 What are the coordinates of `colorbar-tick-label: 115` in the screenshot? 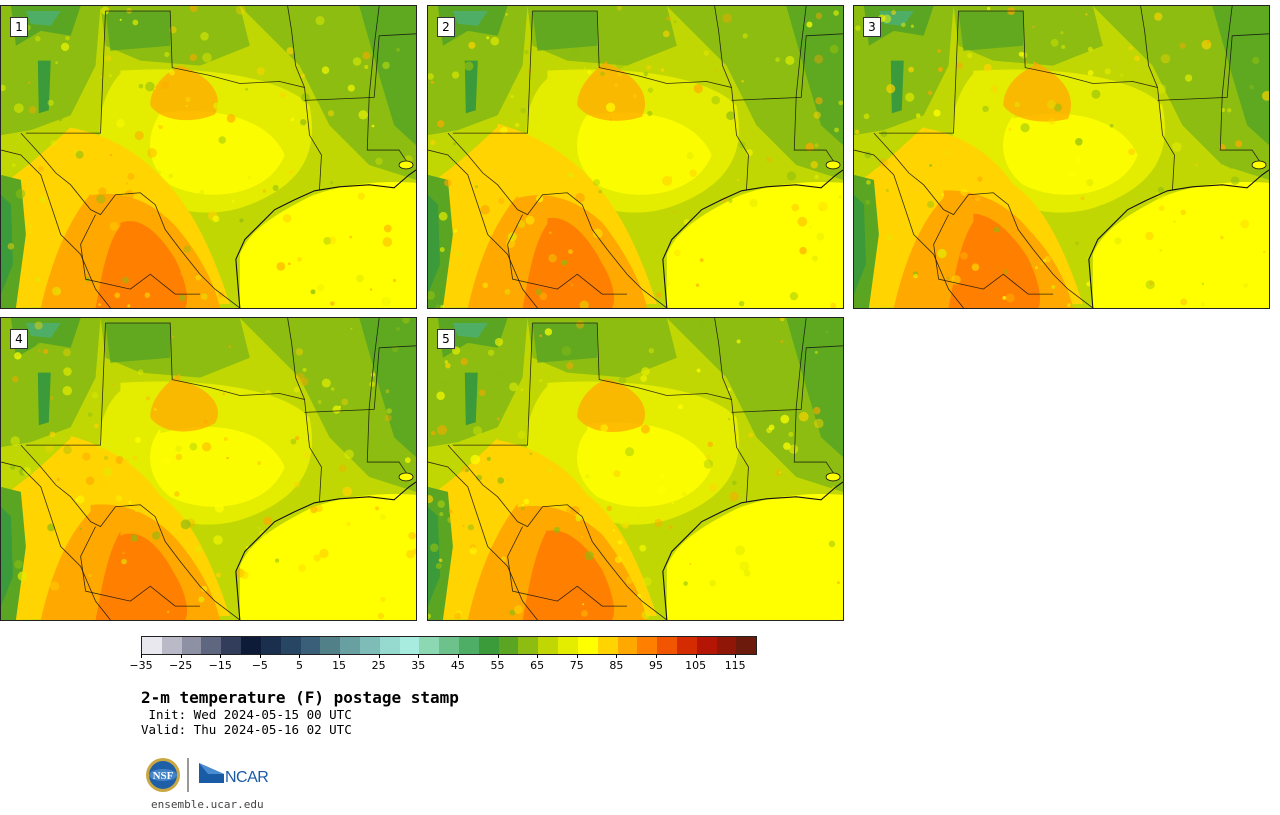 It's located at (735, 665).